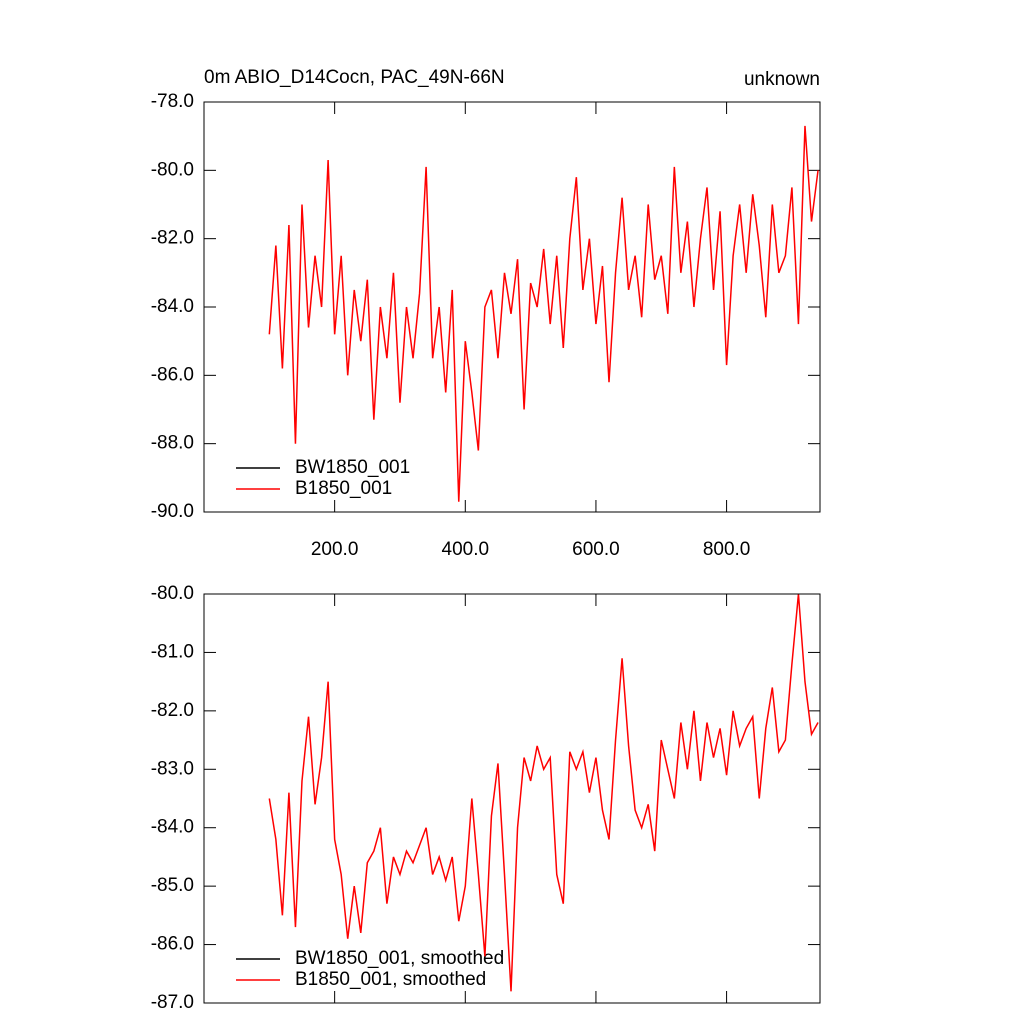 Image resolution: width=1024 pixels, height=1029 pixels. I want to click on y-tick-label: -88.0, so click(172, 443).